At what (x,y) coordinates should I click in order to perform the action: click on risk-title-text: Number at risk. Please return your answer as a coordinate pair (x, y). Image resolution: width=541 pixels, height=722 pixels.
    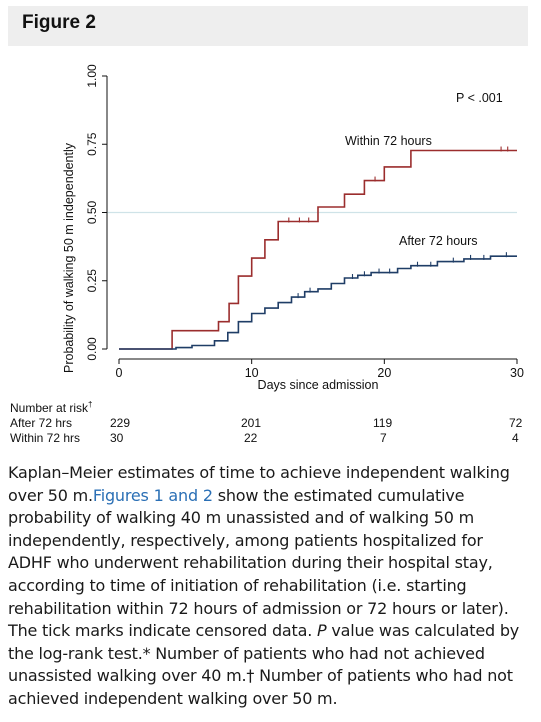
    Looking at the image, I should click on (49, 408).